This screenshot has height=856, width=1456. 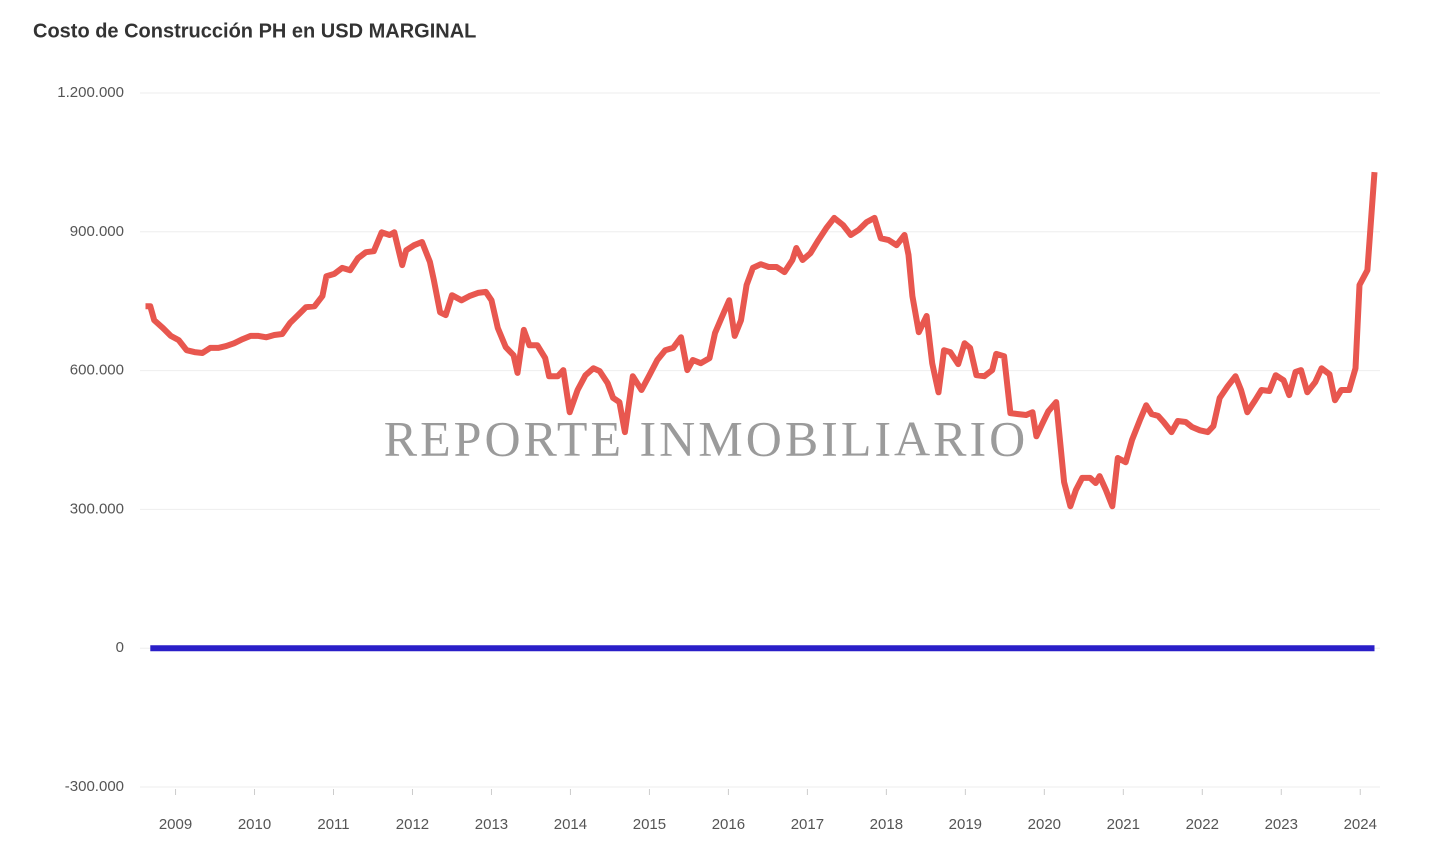 I want to click on x-tick-label: 2022, so click(x=1202, y=824).